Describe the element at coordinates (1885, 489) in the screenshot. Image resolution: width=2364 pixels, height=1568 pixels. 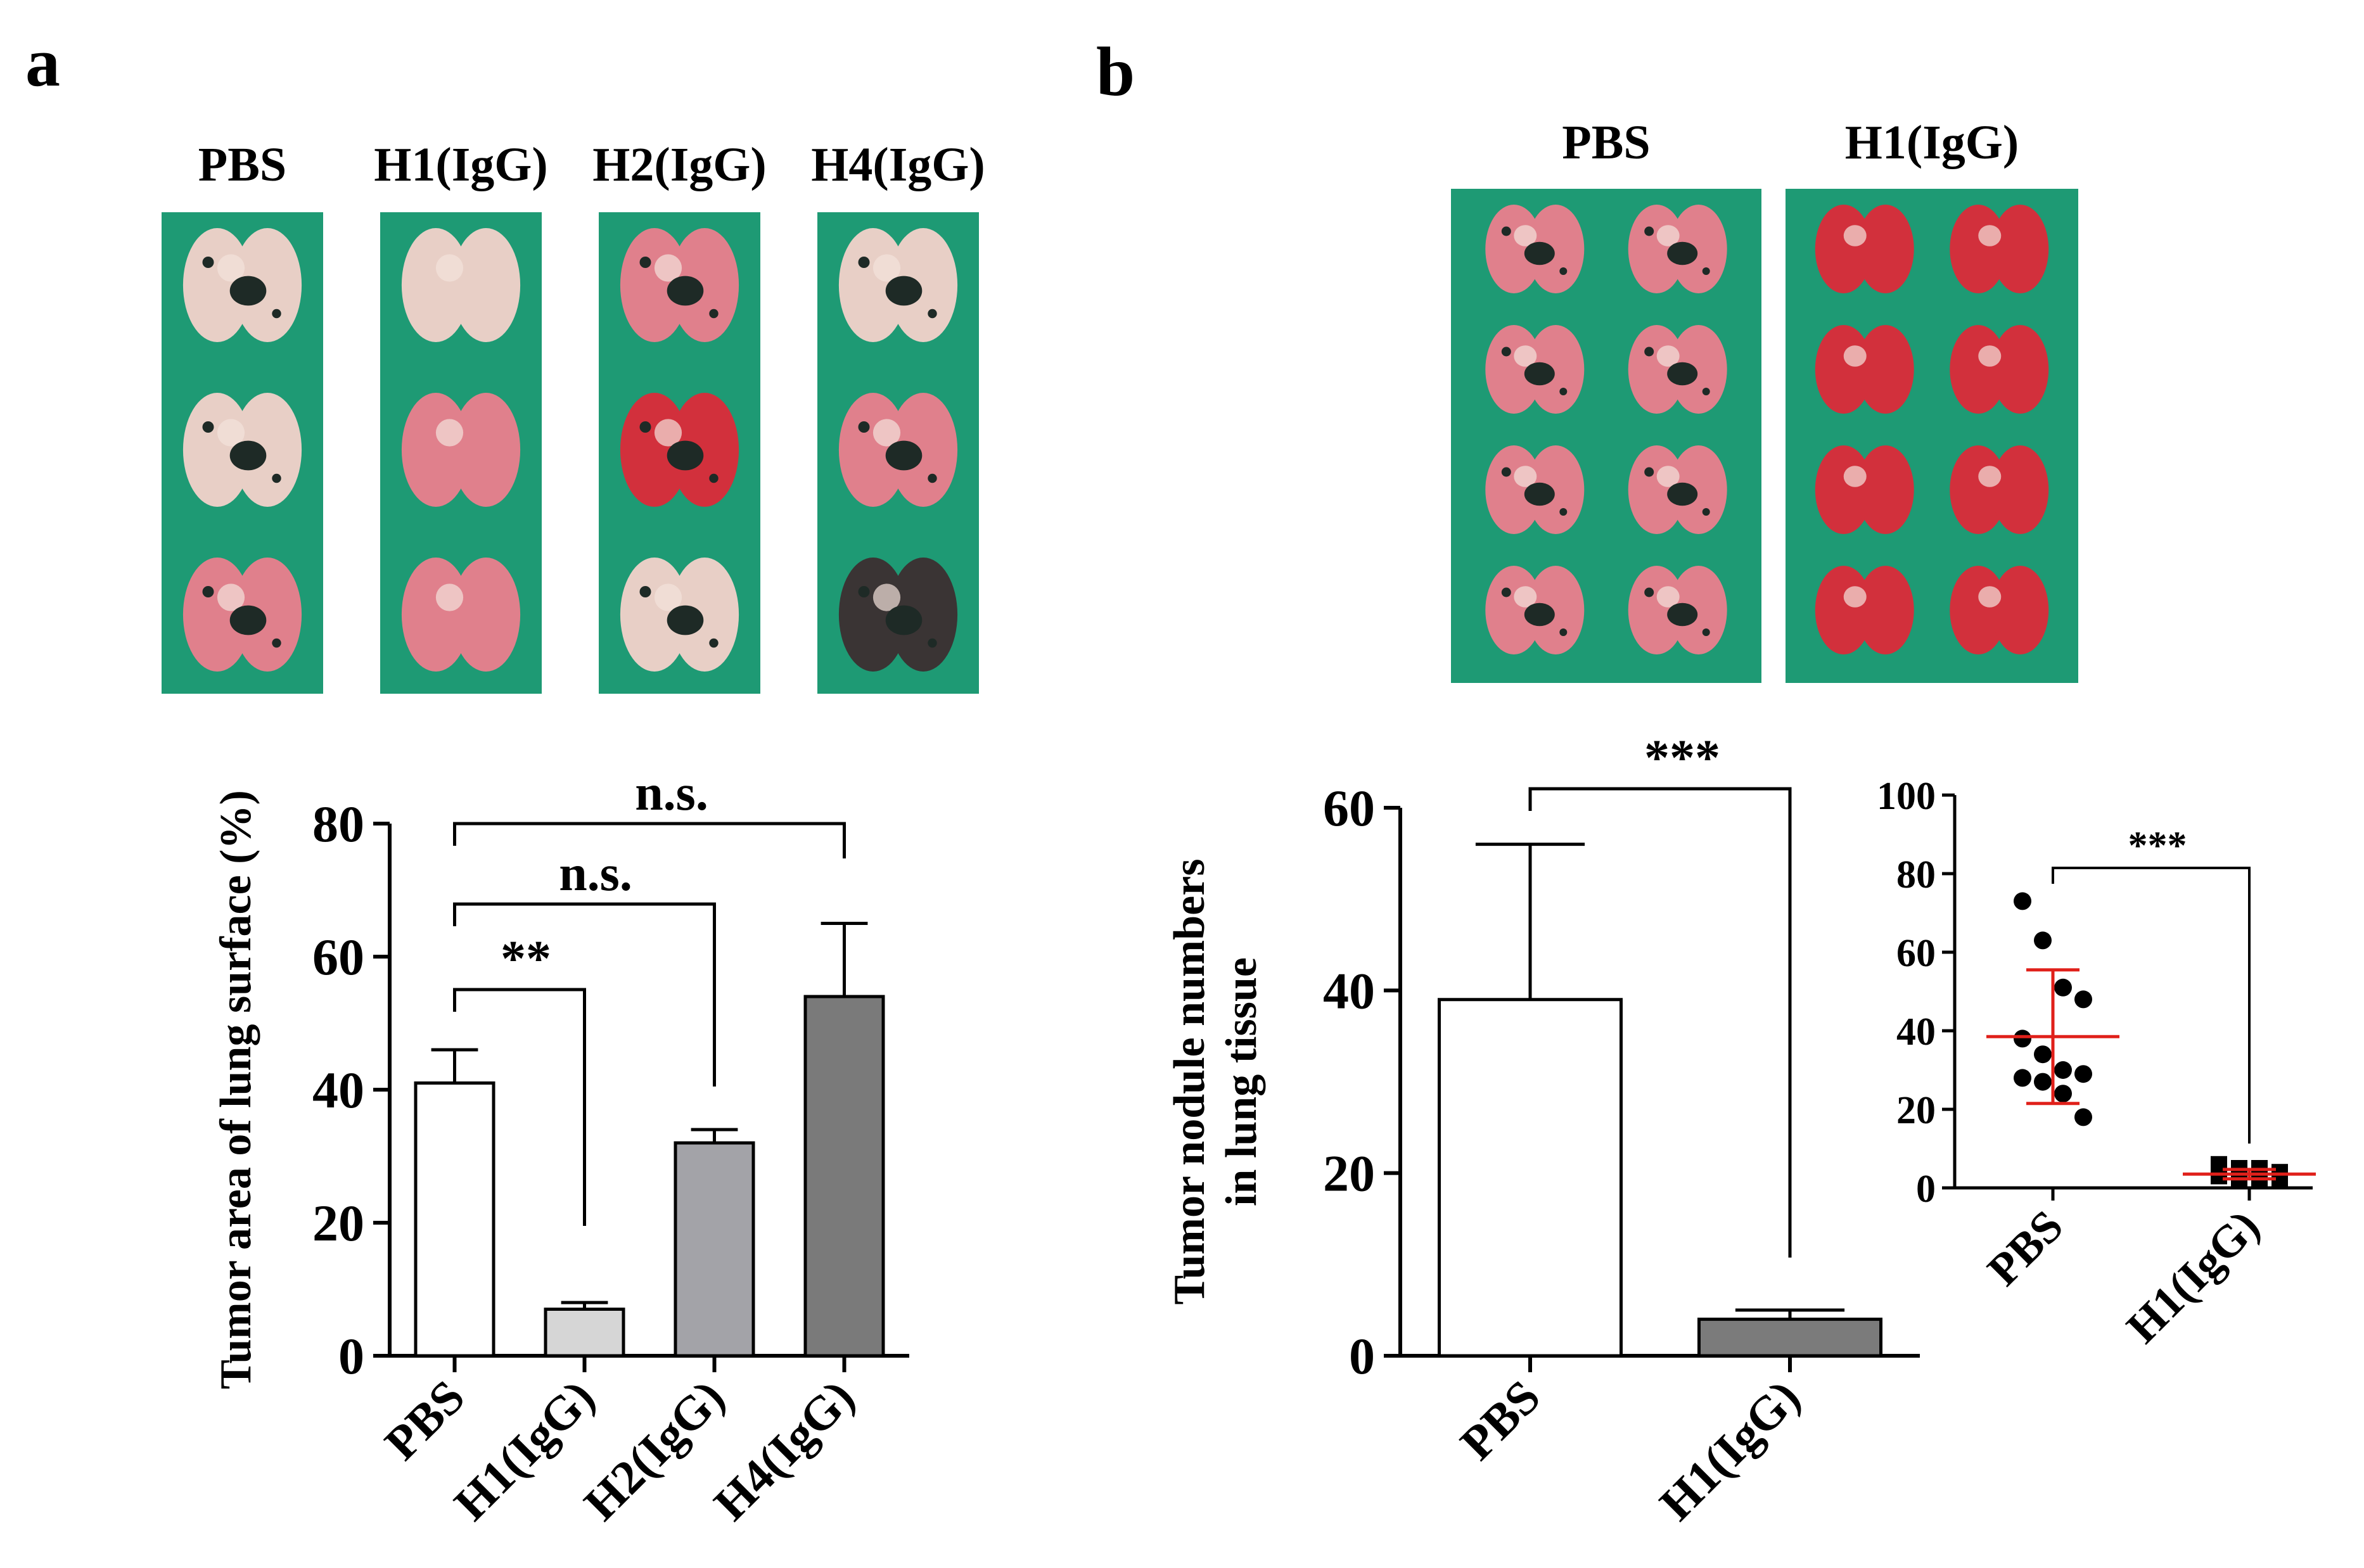
I see `lung-b-1-2-0-right-lobe` at that location.